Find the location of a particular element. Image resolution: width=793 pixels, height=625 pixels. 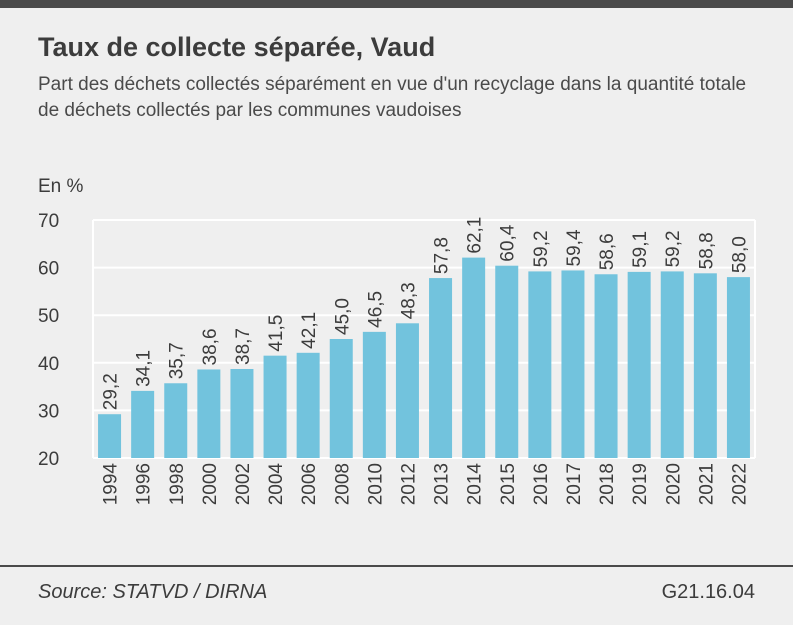

bar-2012 is located at coordinates (407, 390).